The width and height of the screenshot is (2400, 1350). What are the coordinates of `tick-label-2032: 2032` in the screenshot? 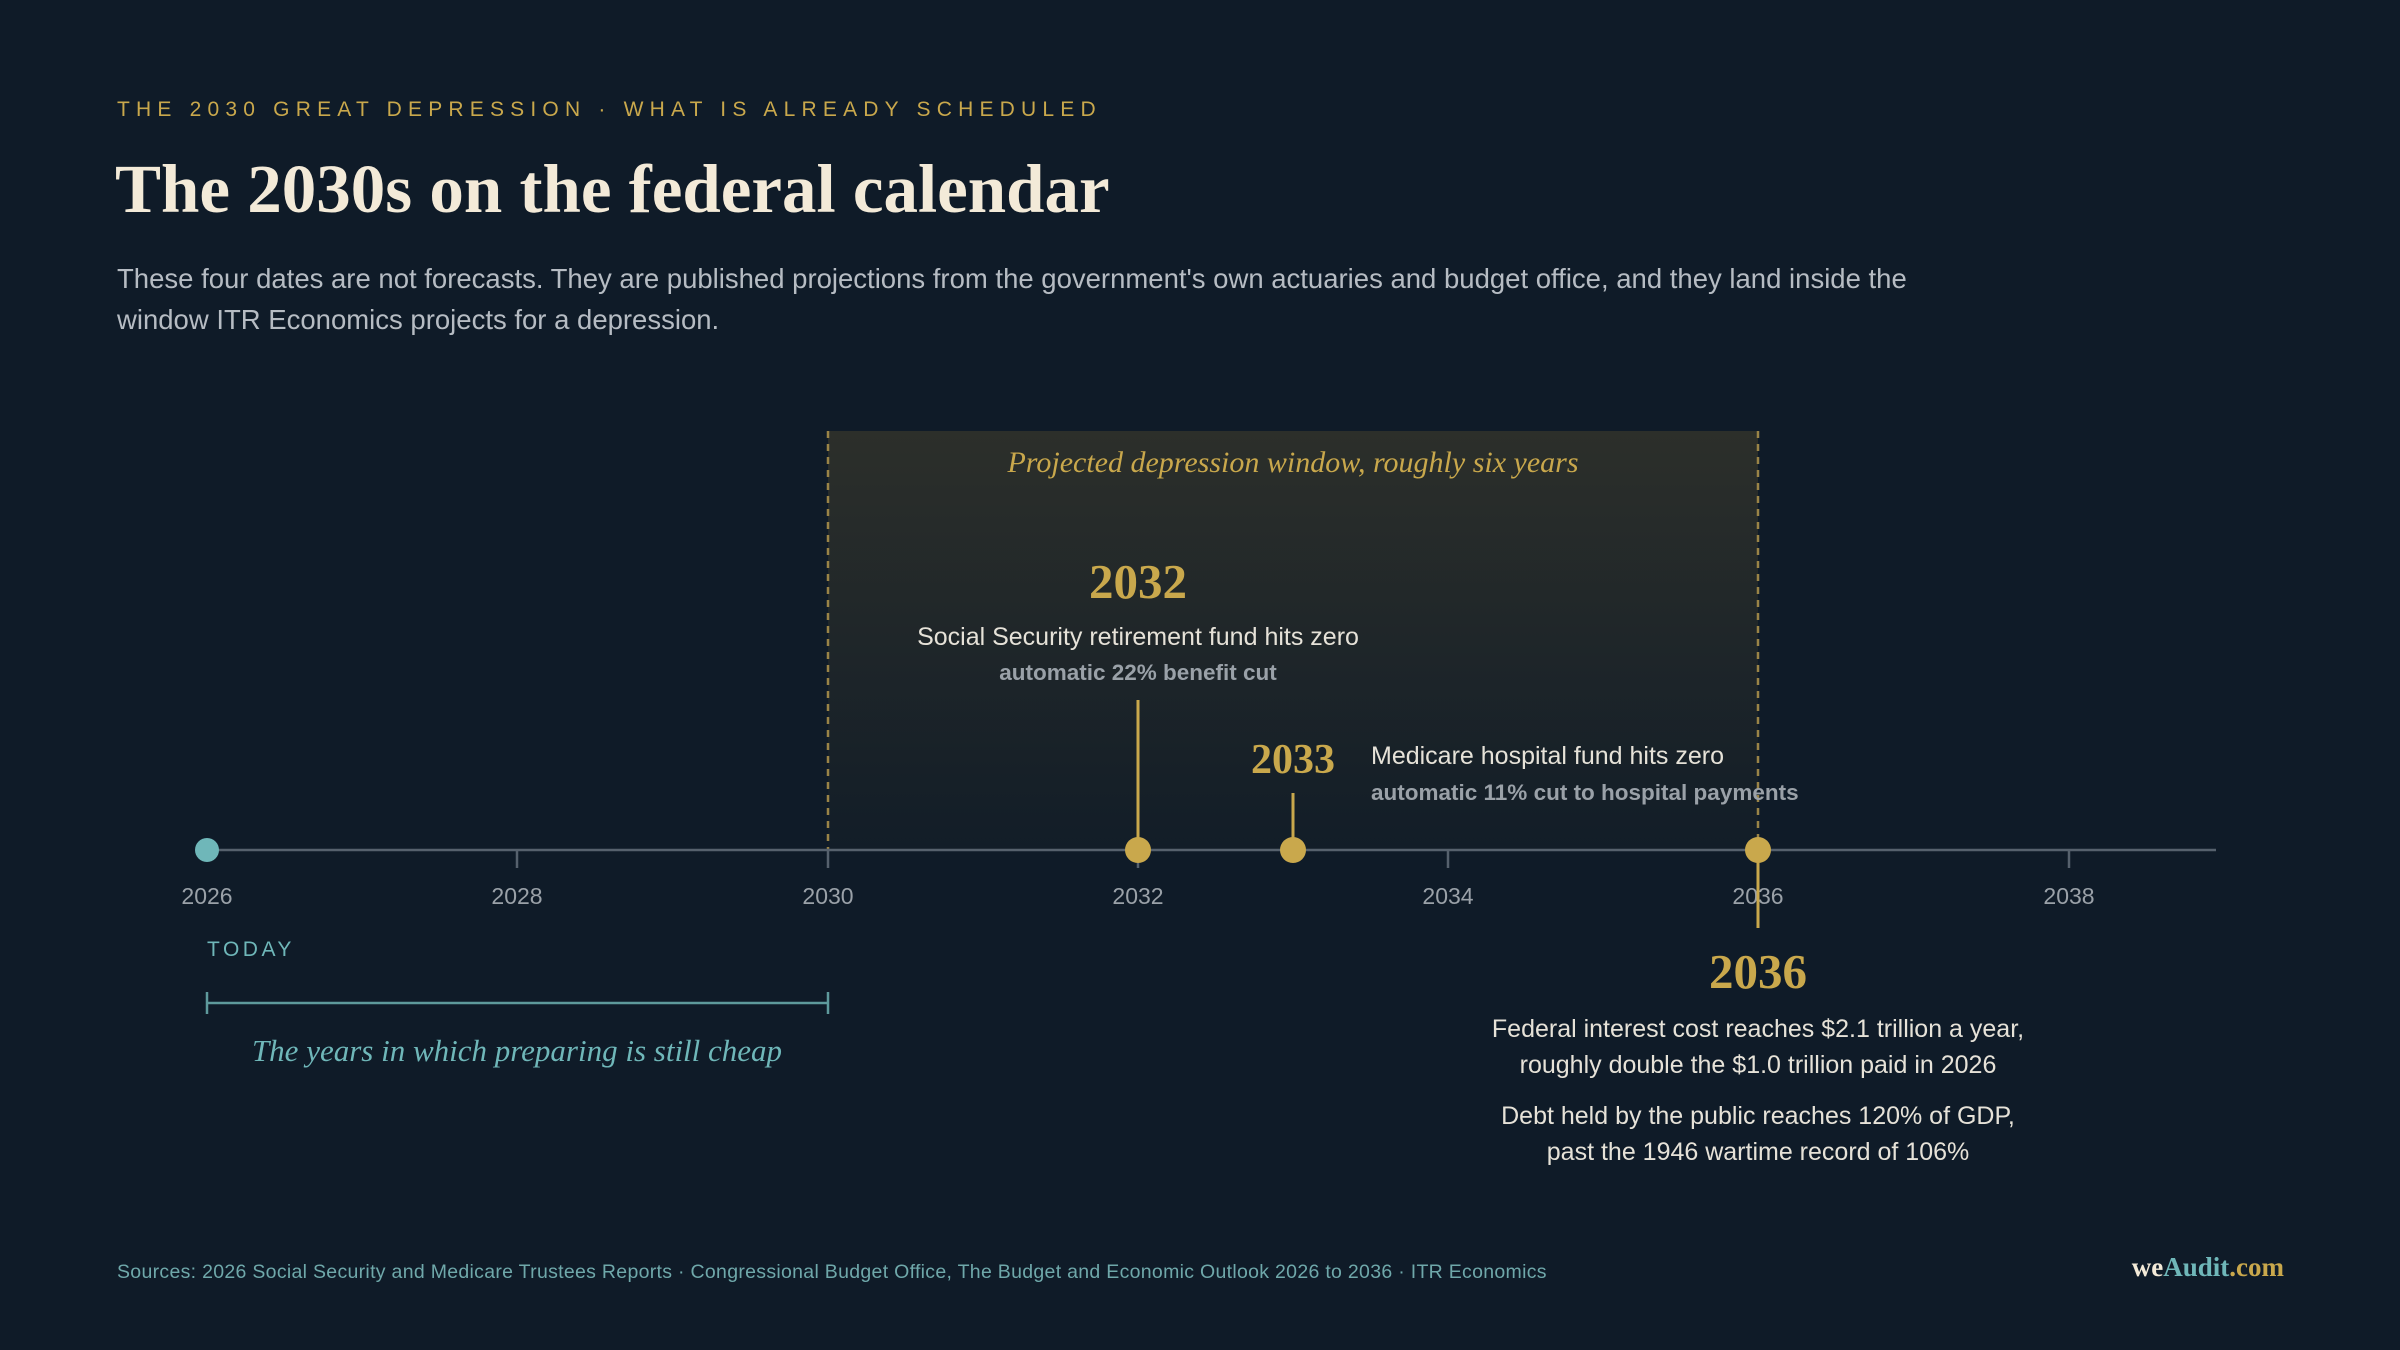 It's located at (1137, 896).